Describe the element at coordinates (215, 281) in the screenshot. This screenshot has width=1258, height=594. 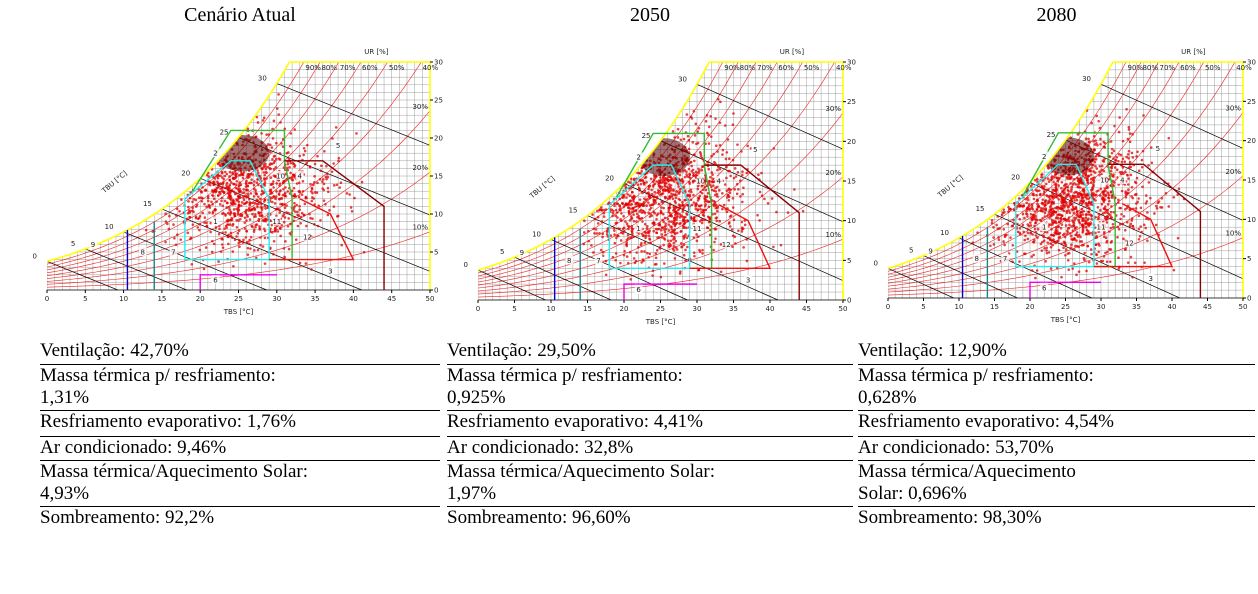
I see `zone-label: 6` at that location.